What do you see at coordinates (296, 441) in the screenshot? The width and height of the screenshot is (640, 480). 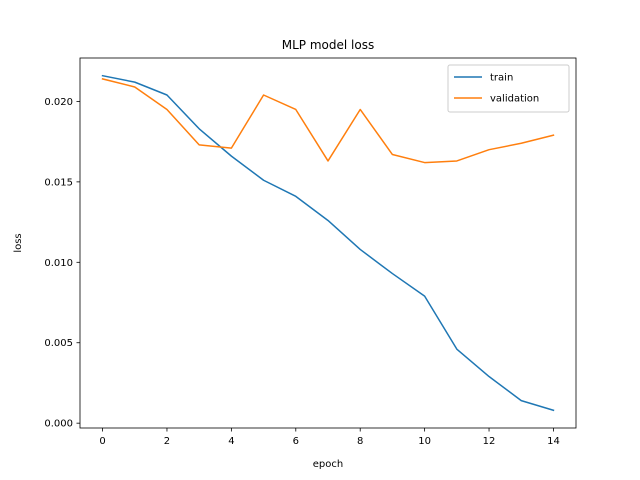 I see `x-tick-label: 6` at bounding box center [296, 441].